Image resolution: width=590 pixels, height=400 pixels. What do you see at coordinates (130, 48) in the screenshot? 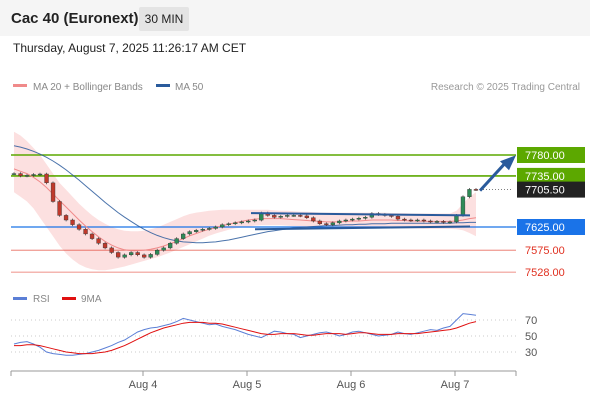
I see `timestamp: Thursday, August 7, 2025 11:26:17 AM CET` at bounding box center [130, 48].